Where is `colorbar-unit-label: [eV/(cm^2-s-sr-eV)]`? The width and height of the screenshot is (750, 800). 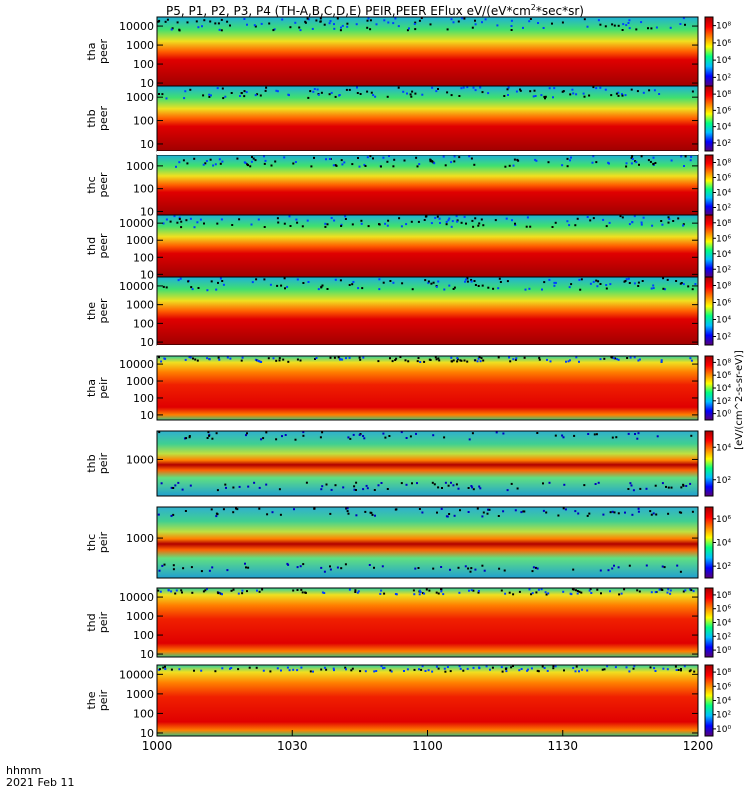 colorbar-unit-label: [eV/(cm^2-s-sr-eV)] is located at coordinates (739, 400).